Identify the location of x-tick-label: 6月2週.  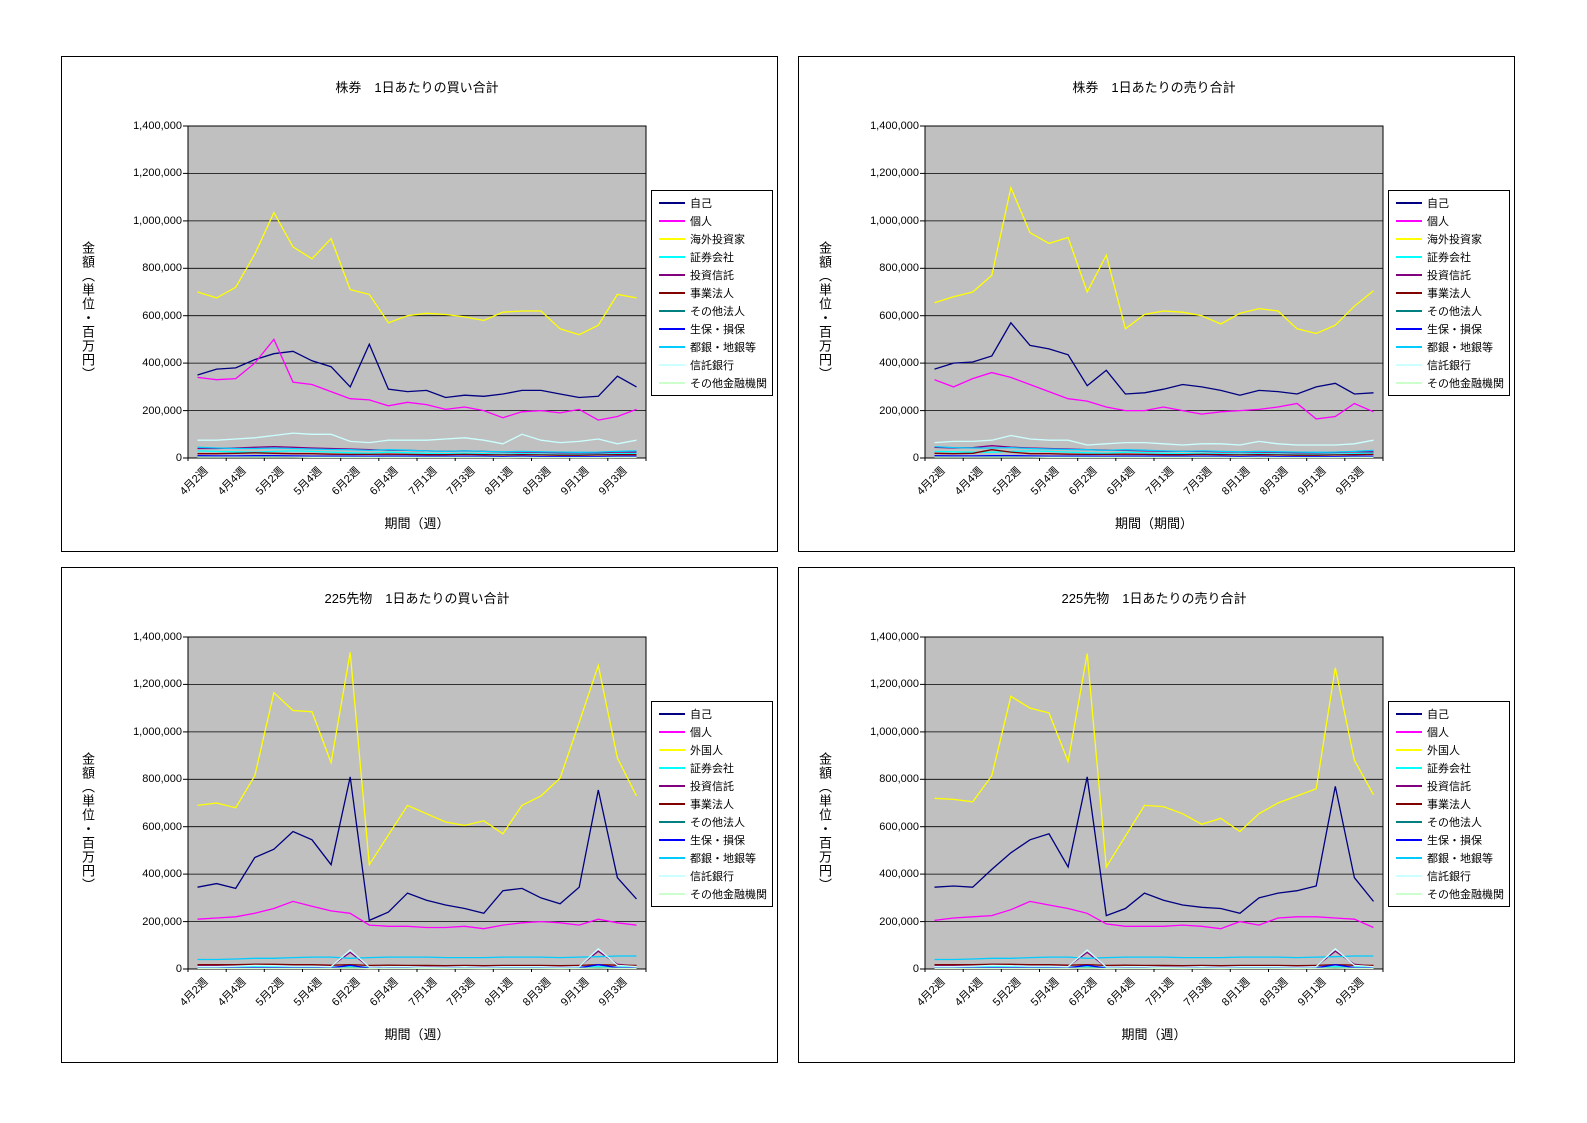
(346, 481).